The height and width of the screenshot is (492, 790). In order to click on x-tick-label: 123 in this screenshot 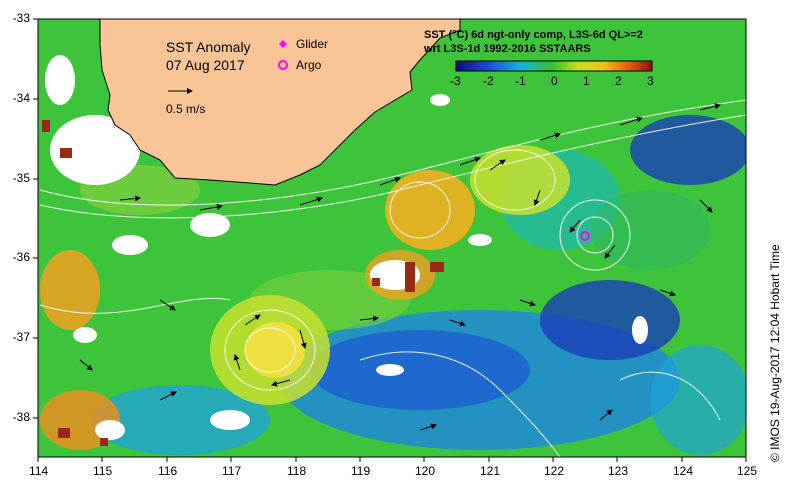, I will do `click(618, 471)`.